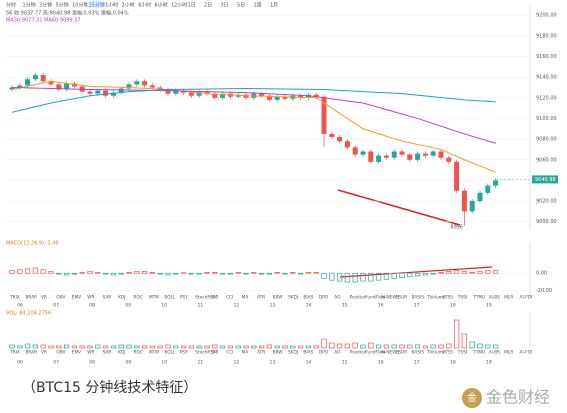 The height and width of the screenshot is (413, 567). Describe the element at coordinates (161, 5) in the screenshot. I see `timeframe-tab: 6小时` at that location.